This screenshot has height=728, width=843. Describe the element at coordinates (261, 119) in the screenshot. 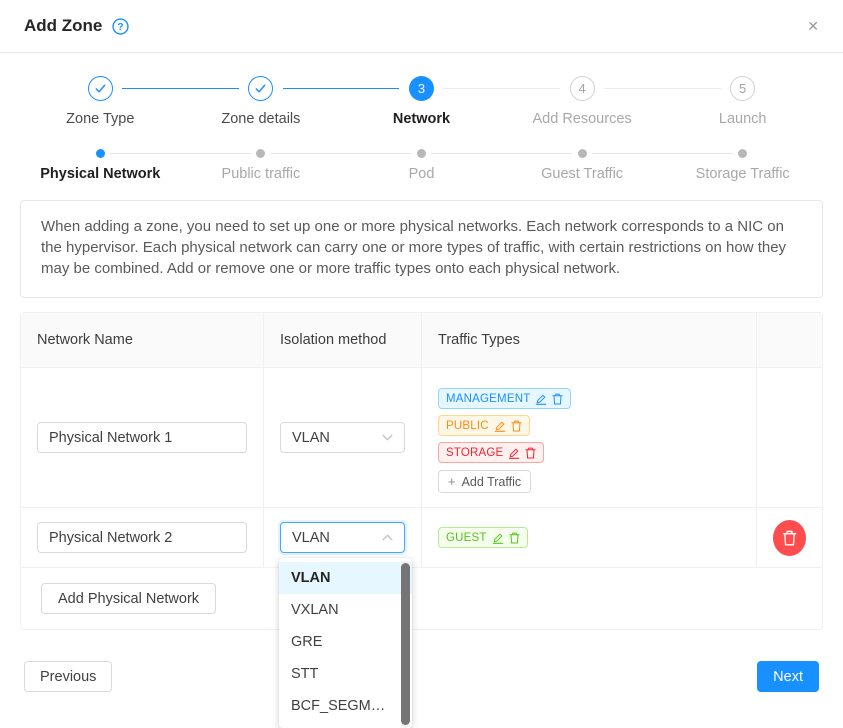

I see `step-label: Zone details` at that location.